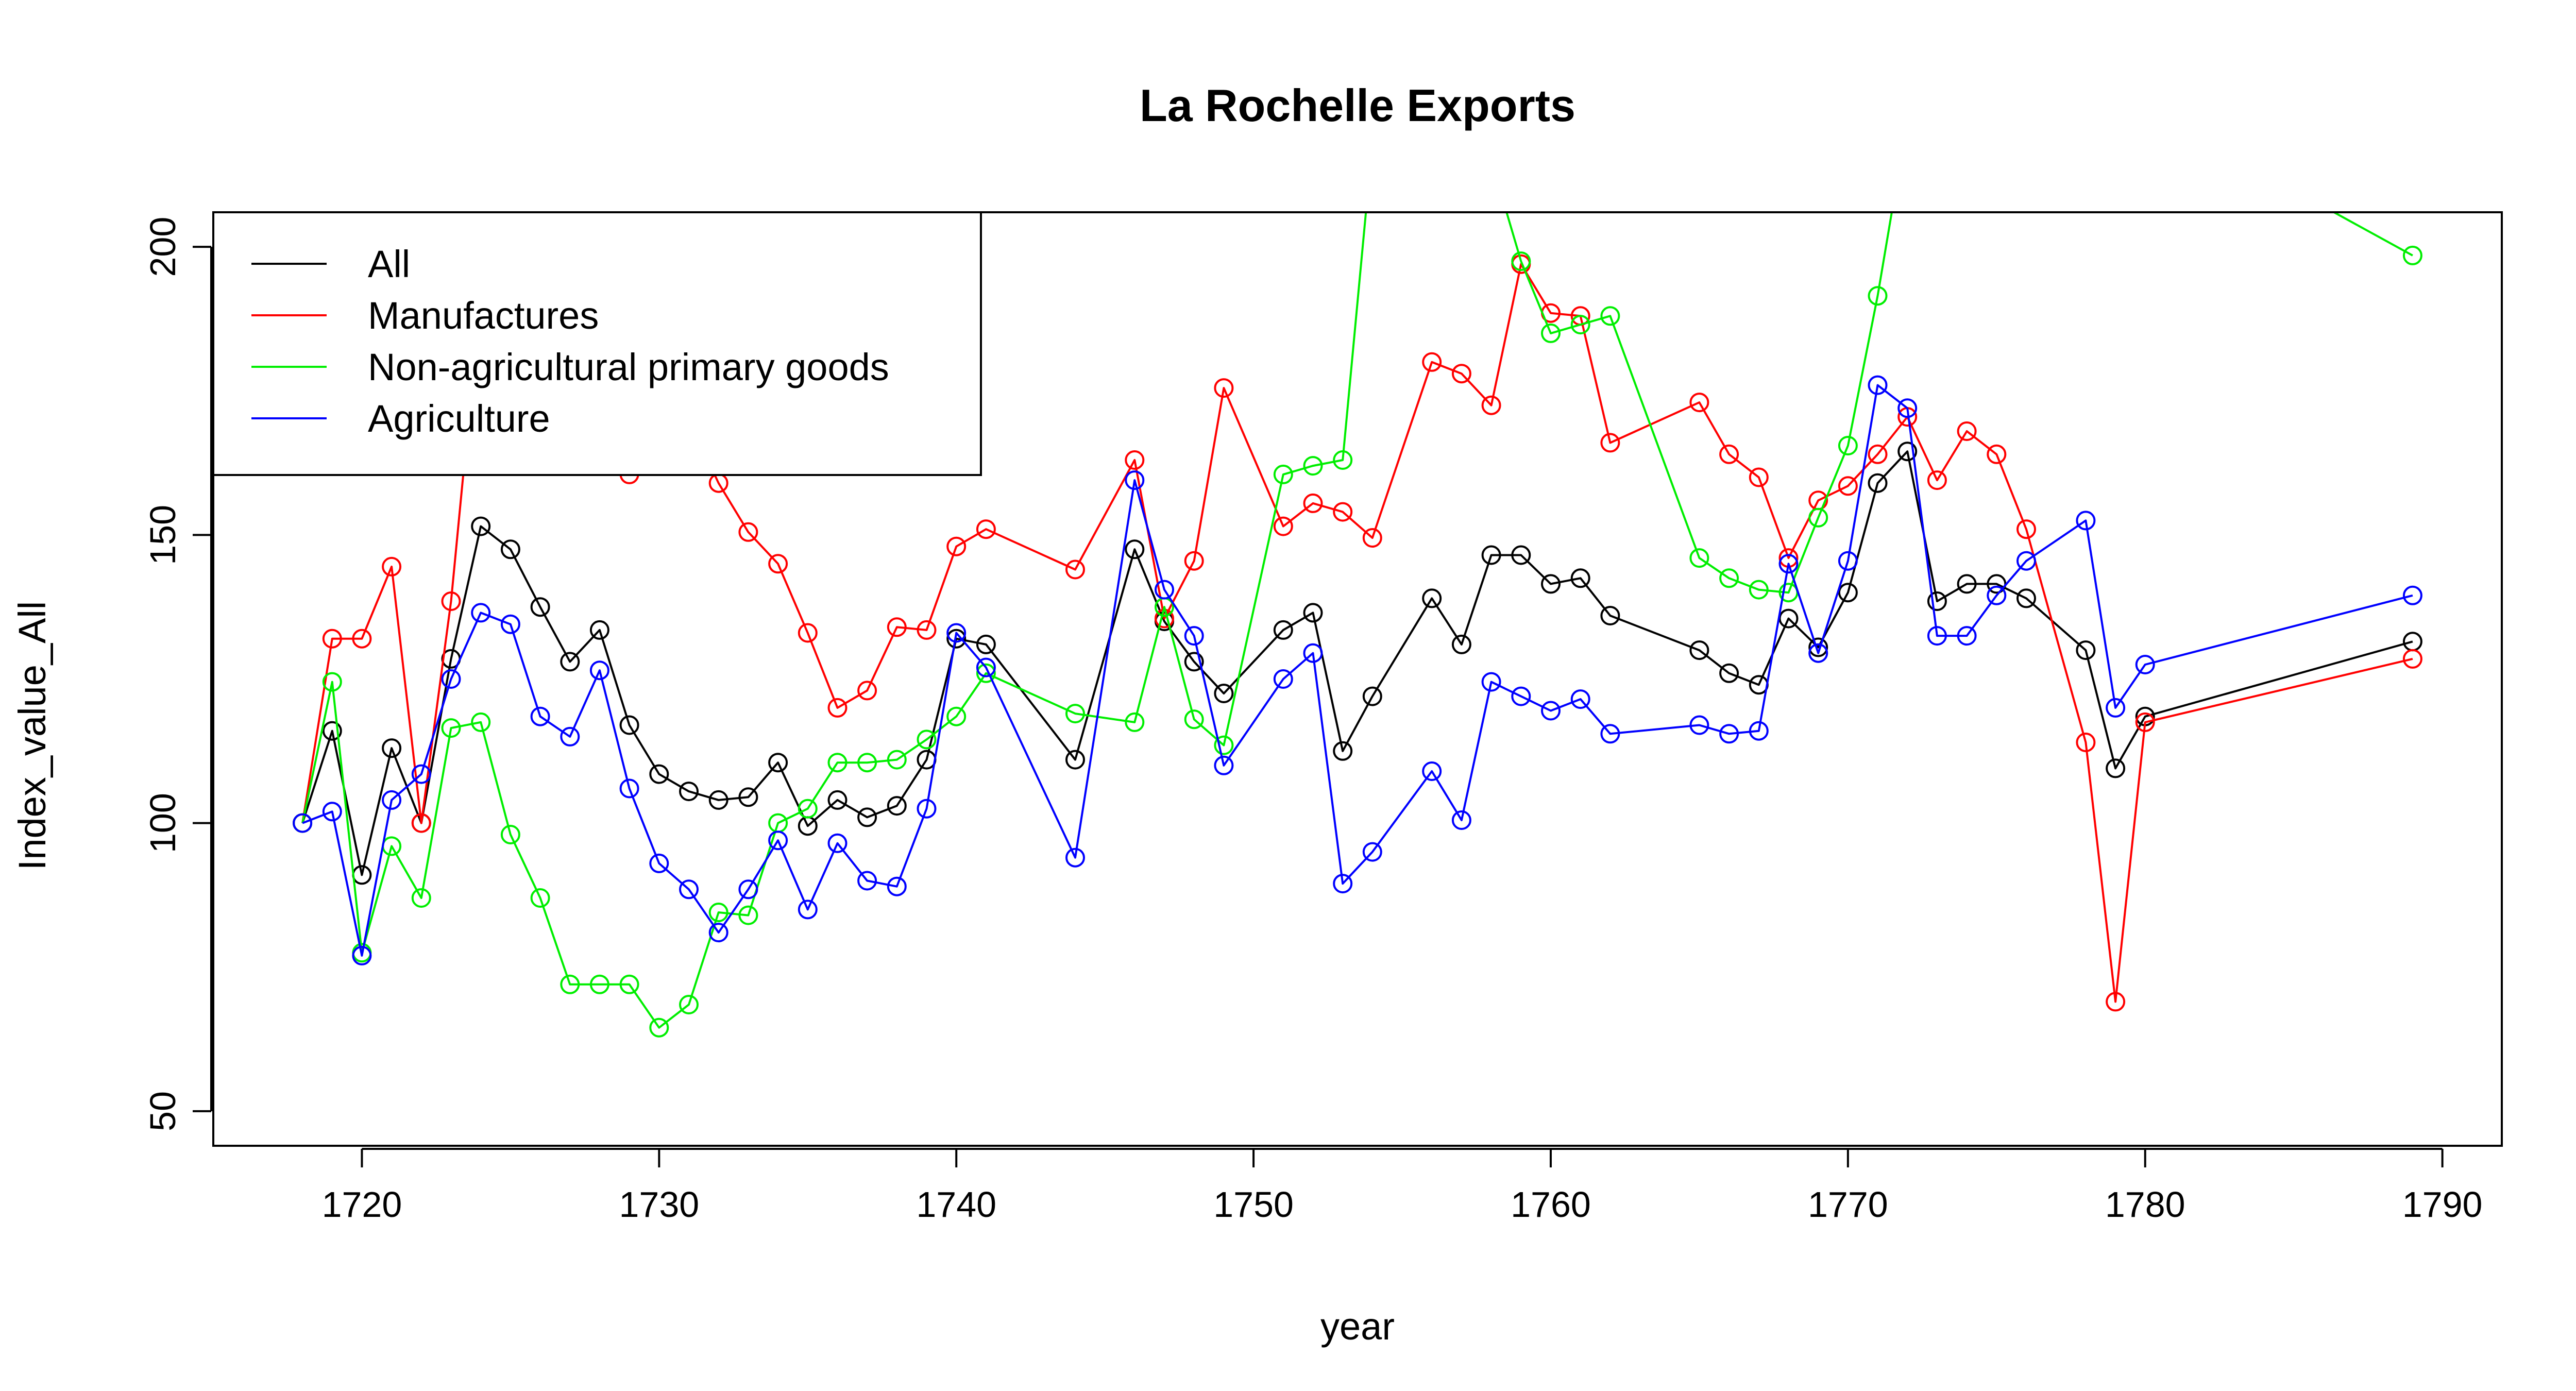 The height and width of the screenshot is (1391, 2576). Describe the element at coordinates (1357, 1326) in the screenshot. I see `x-axis-label: year` at that location.